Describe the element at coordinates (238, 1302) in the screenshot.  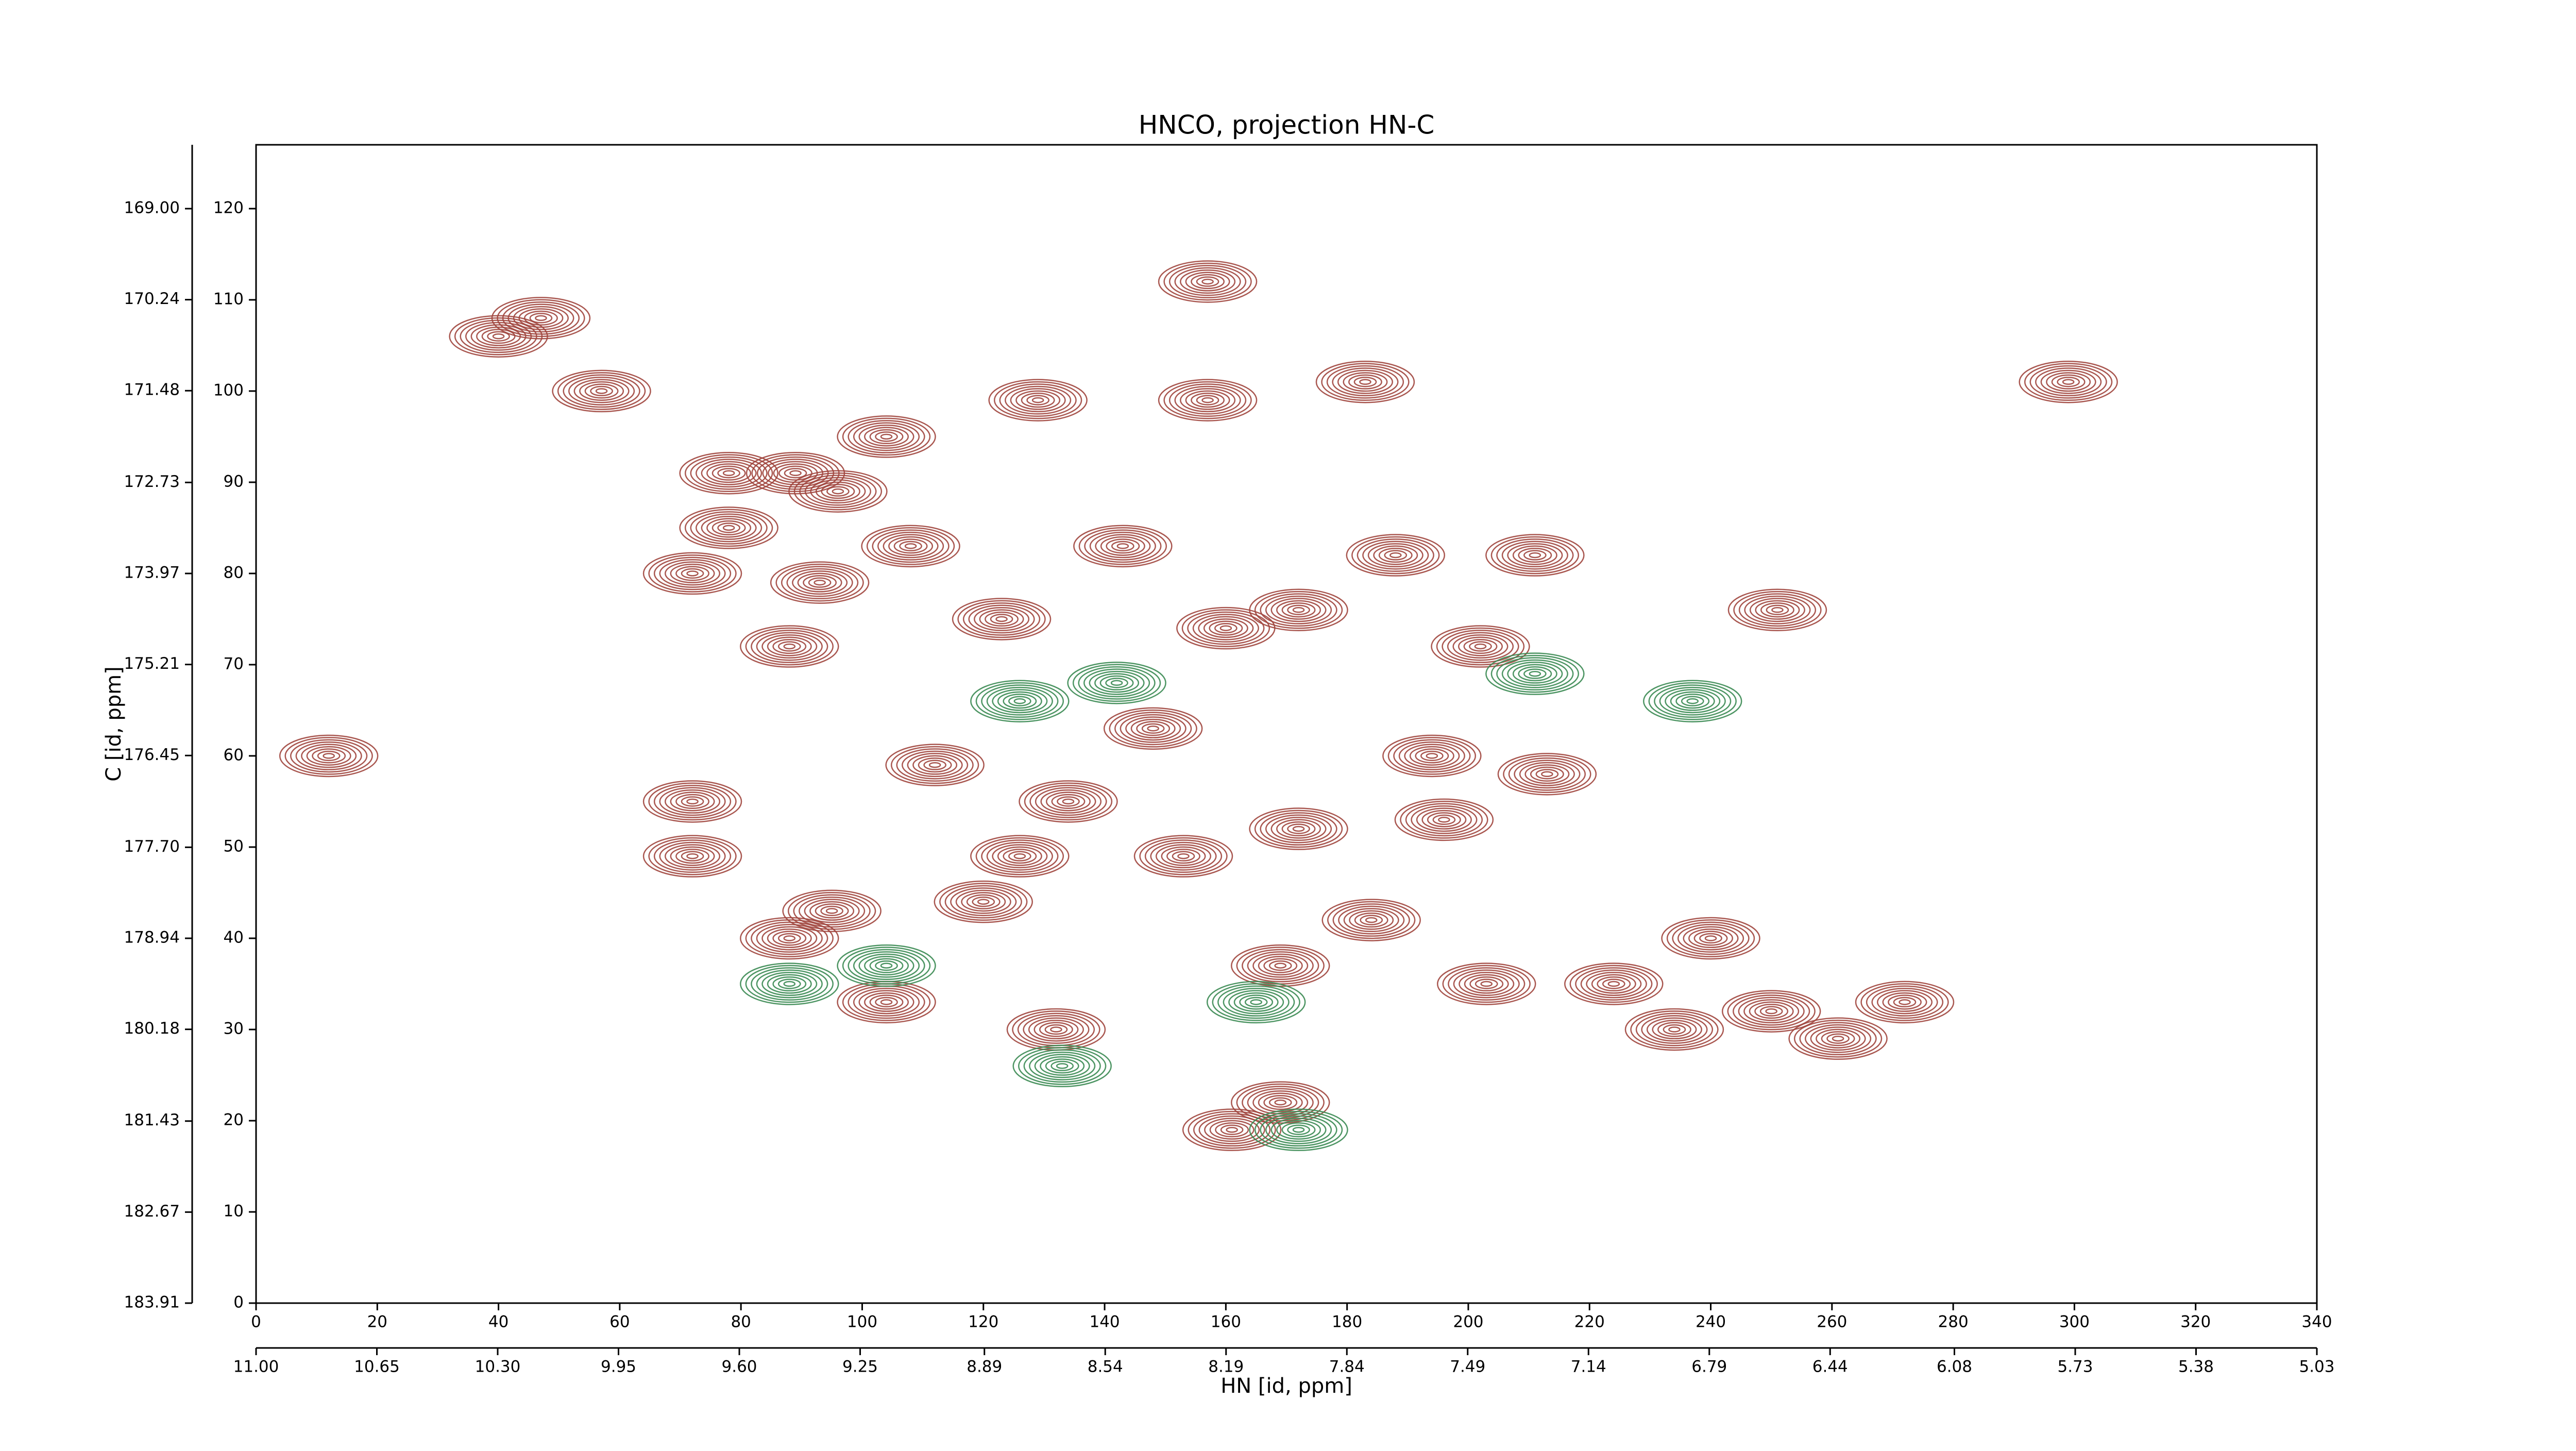
I see `y-tick-label: 0` at that location.